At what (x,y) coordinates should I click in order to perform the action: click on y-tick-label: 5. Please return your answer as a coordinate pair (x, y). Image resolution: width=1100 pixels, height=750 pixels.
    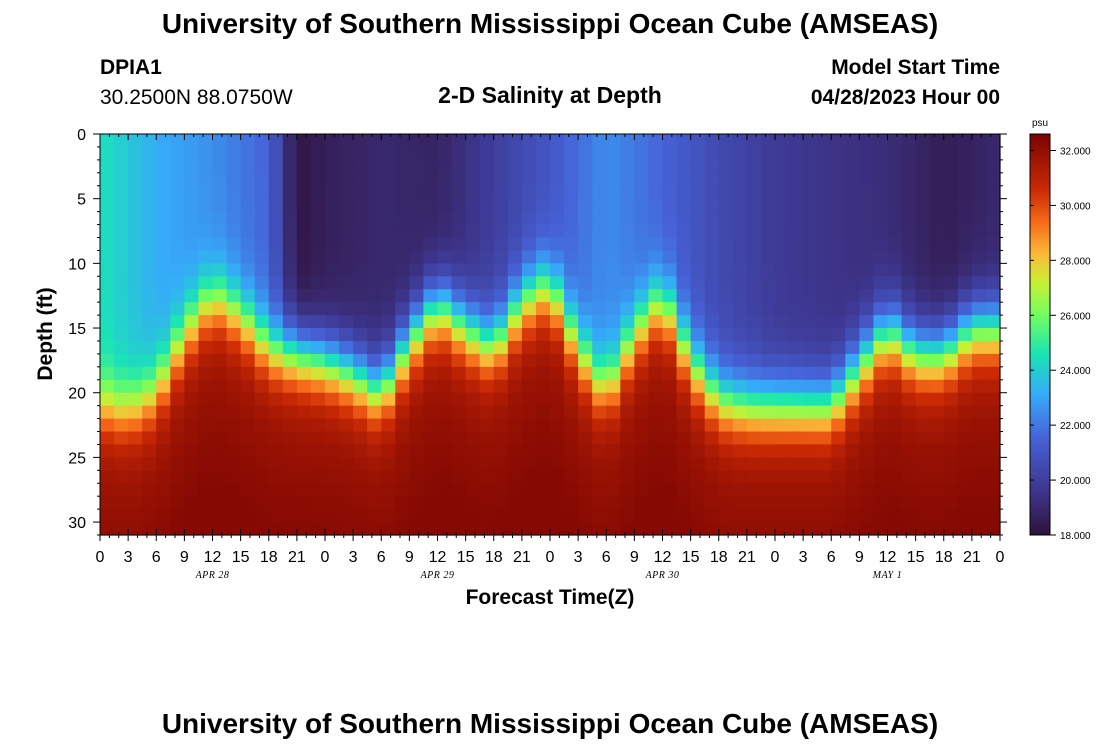
    Looking at the image, I should click on (81, 200).